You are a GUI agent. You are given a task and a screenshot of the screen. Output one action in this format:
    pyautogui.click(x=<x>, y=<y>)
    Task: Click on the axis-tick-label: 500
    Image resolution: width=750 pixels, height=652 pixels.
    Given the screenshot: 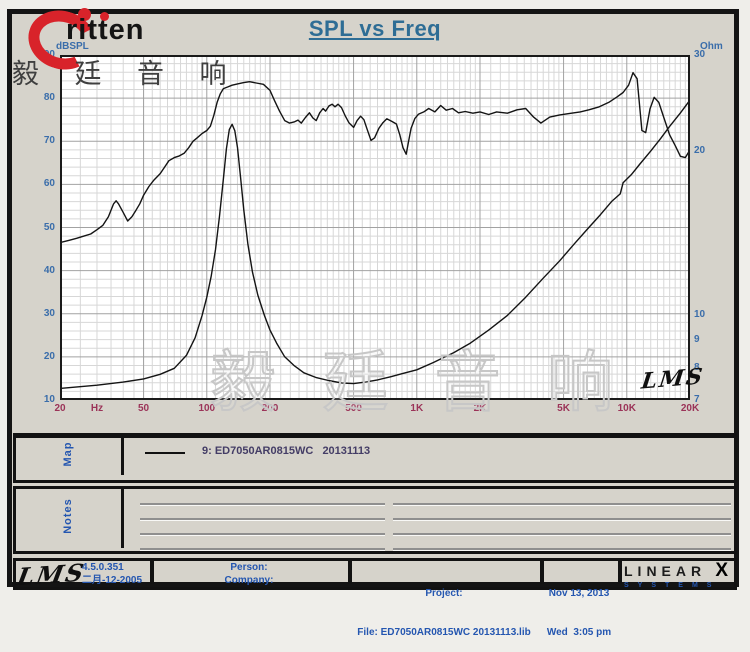 What is the action you would take?
    pyautogui.click(x=353, y=408)
    